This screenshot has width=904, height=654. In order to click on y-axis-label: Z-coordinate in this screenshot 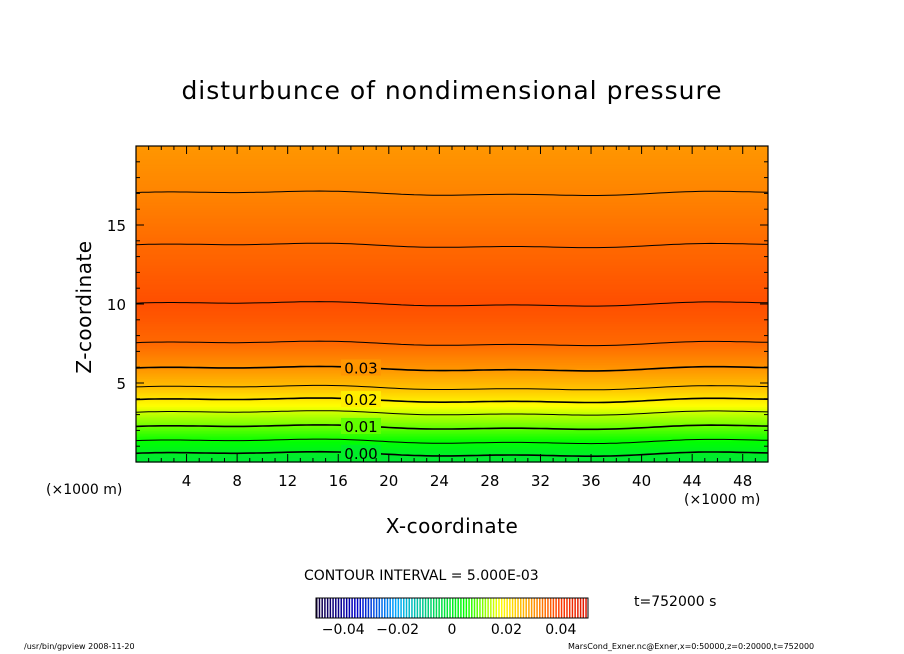, I will do `click(84, 307)`.